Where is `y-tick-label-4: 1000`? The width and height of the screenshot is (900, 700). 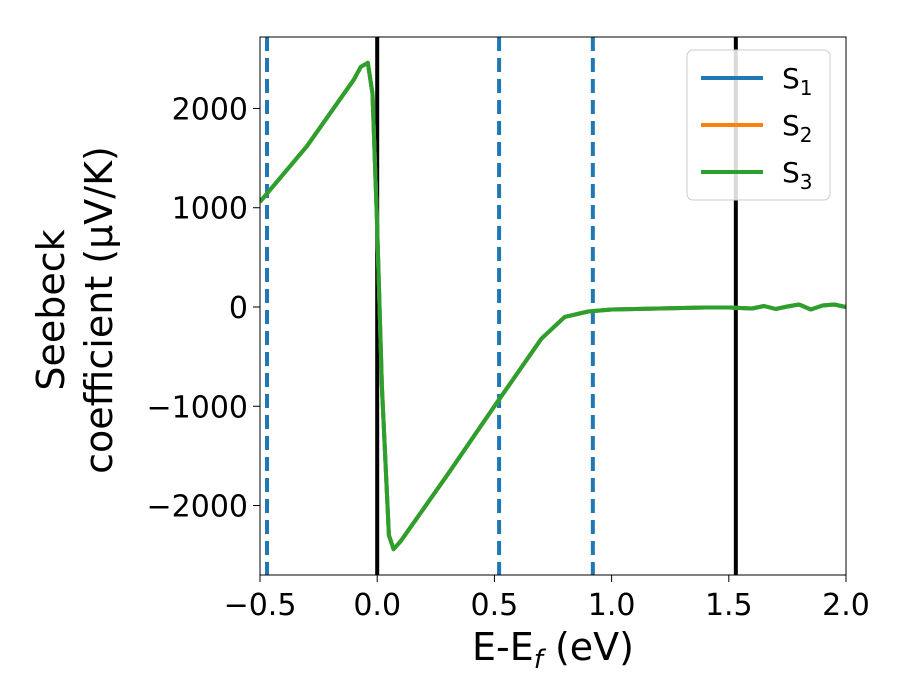
y-tick-label-4: 1000 is located at coordinates (210, 209).